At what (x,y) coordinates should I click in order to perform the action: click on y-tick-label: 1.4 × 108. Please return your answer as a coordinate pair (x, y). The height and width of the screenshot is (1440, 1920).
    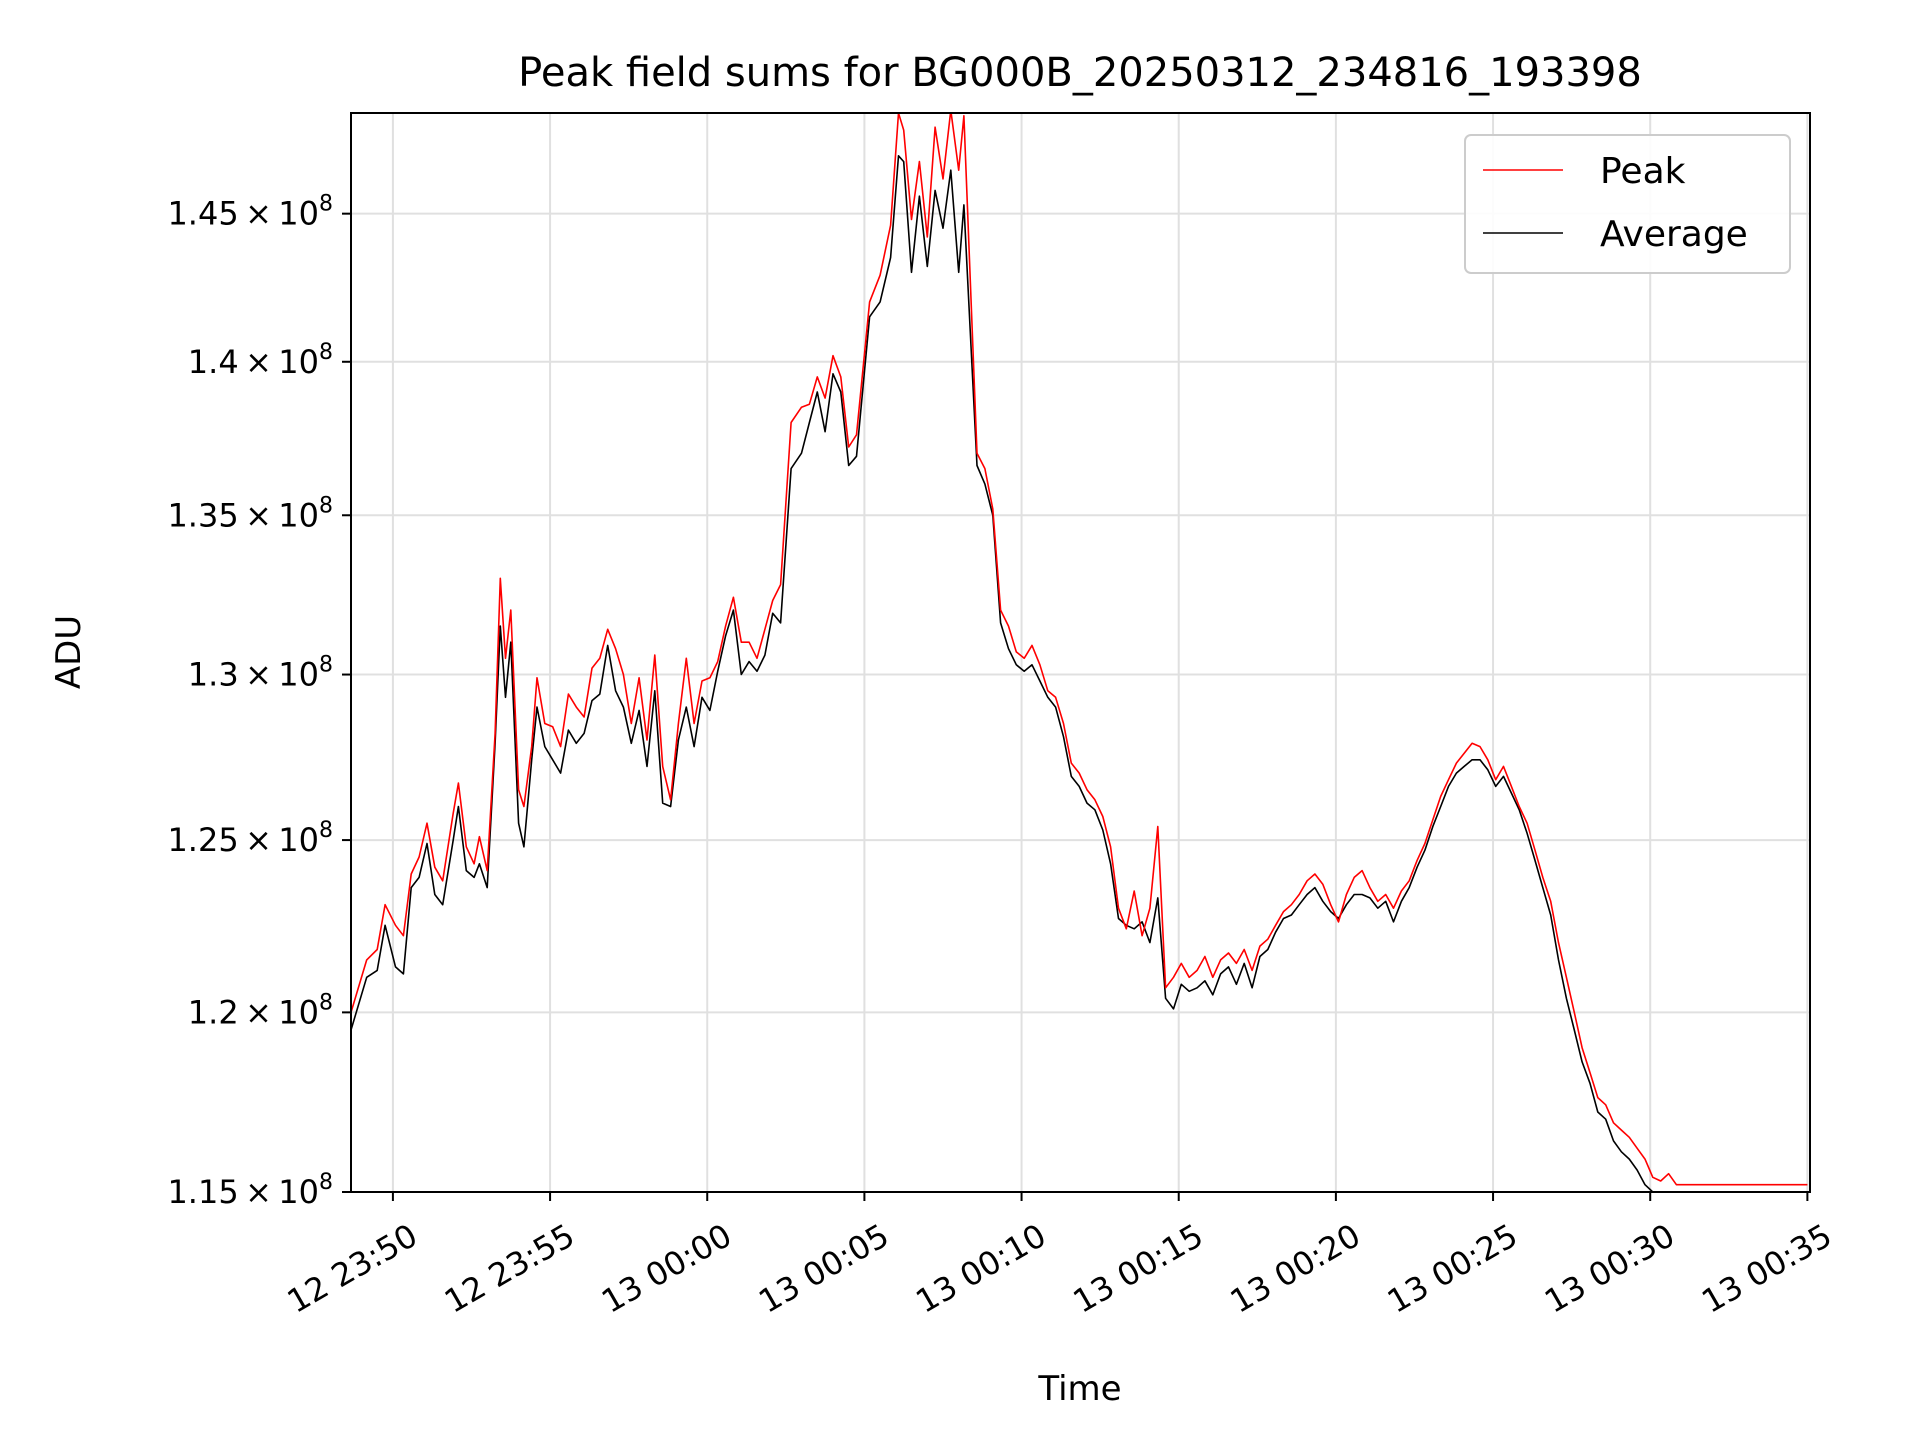
    Looking at the image, I should click on (260, 360).